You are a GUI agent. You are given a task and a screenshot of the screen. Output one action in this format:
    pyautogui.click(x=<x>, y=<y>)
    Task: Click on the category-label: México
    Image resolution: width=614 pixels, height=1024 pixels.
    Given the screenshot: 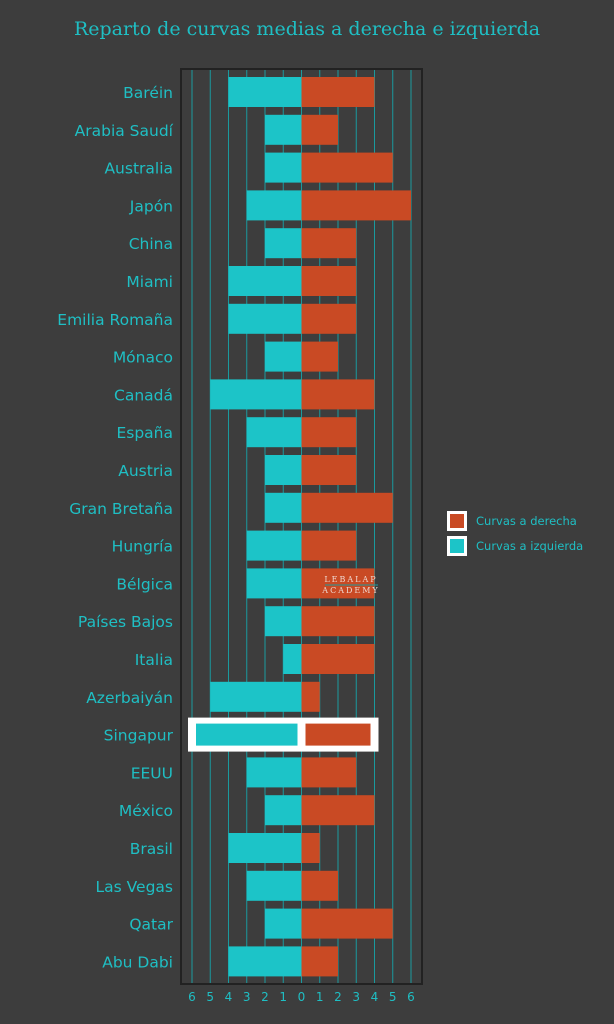 What is the action you would take?
    pyautogui.click(x=146, y=811)
    